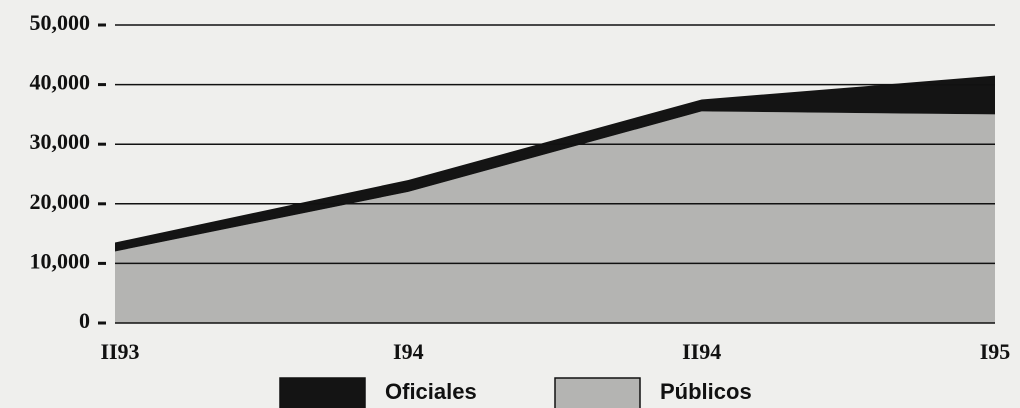 The image size is (1020, 408). I want to click on x-tick-label: II94, so click(701, 351).